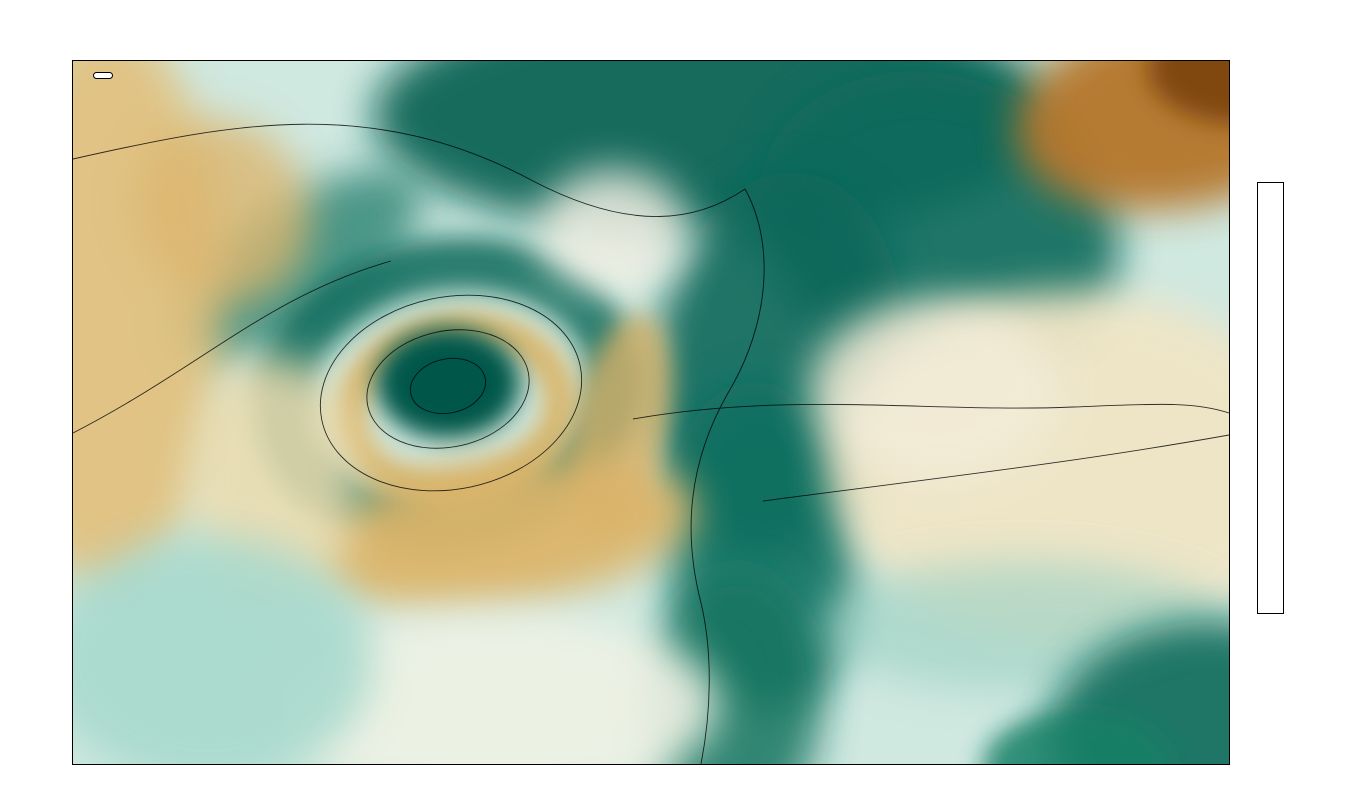  I want to click on colorbar-gradient, so click(1270, 398).